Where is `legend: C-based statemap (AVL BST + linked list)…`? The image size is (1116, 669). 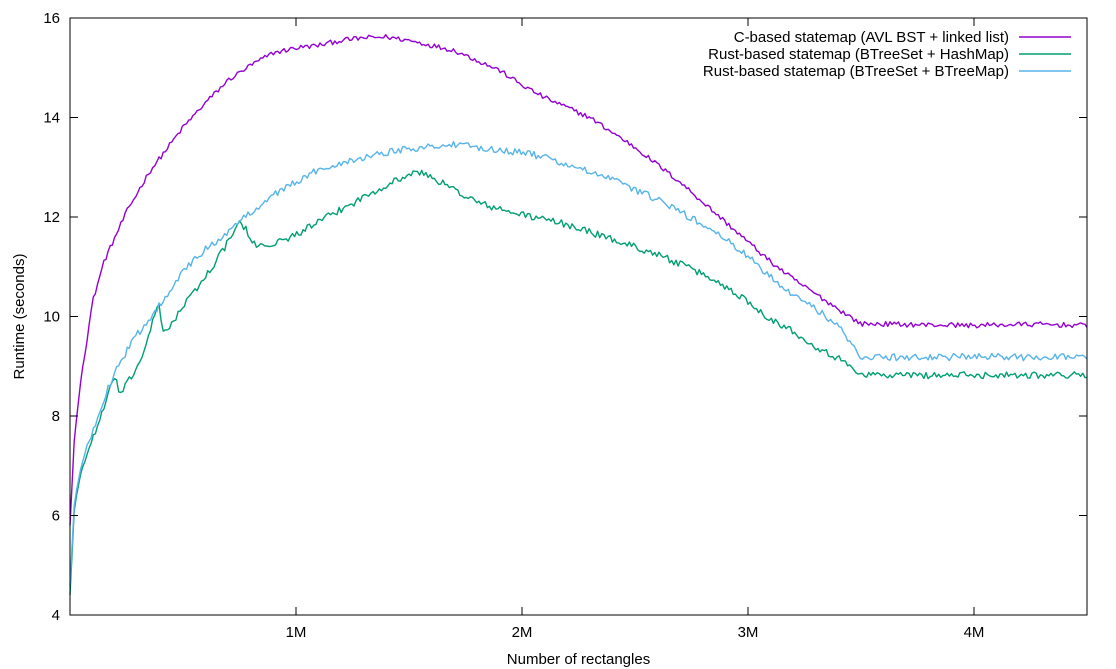 legend: C-based statemap (AVL BST + linked list)… is located at coordinates (887, 54).